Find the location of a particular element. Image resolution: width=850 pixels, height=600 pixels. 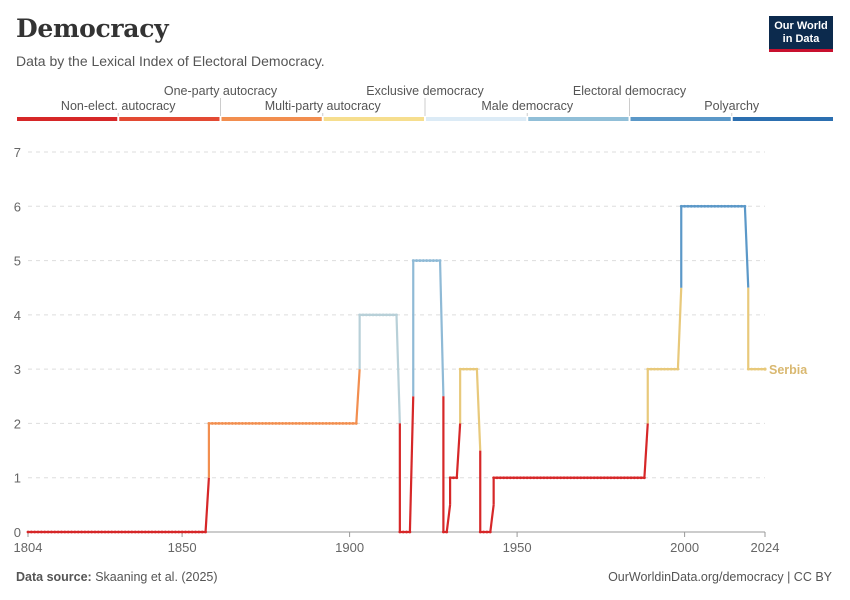

x-tick-label-2000: 2000 is located at coordinates (684, 547).